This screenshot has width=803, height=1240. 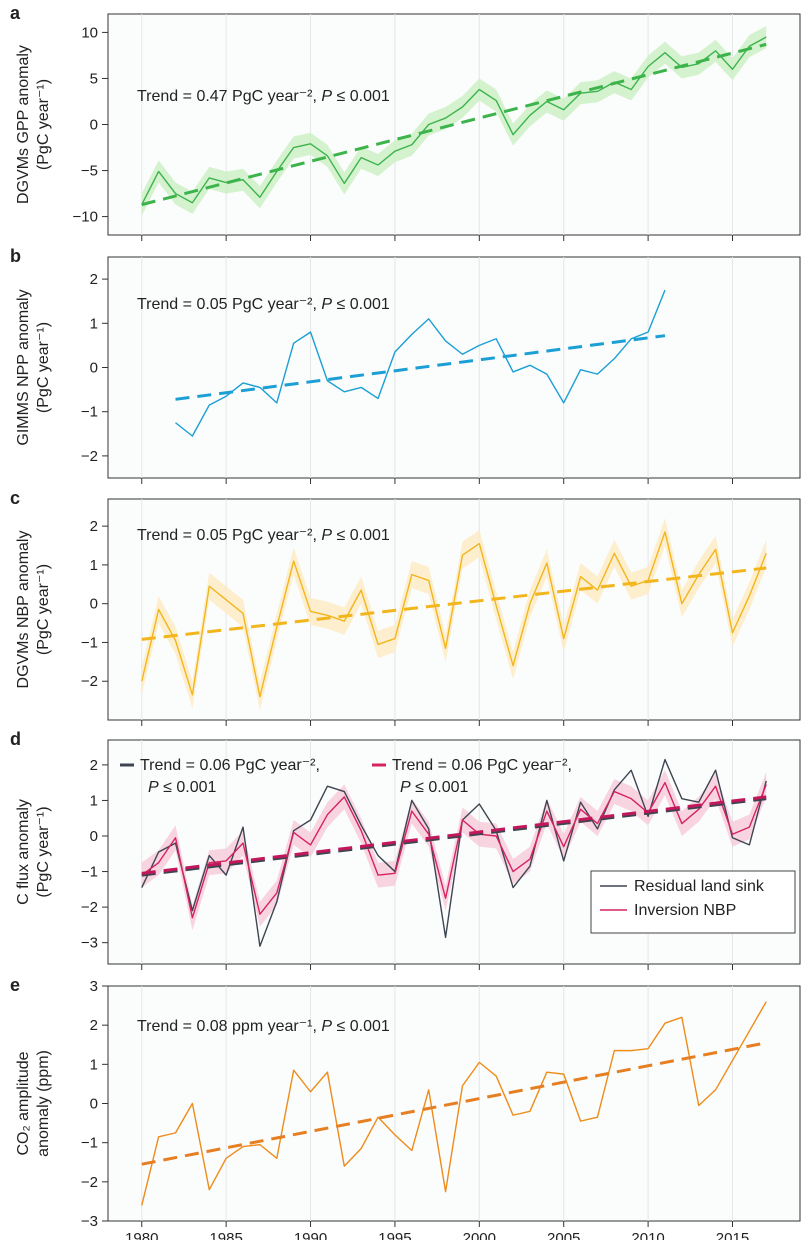 What do you see at coordinates (15, 739) in the screenshot?
I see `panel-label: d` at bounding box center [15, 739].